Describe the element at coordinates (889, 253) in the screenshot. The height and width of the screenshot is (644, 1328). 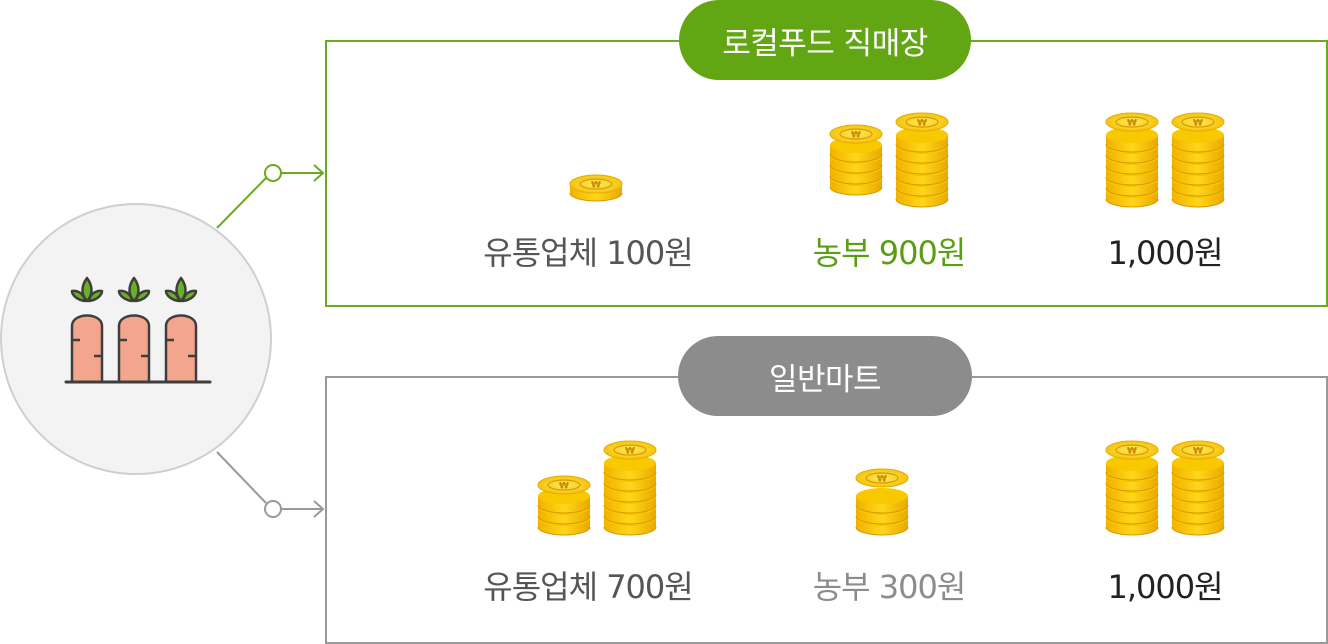
I see `local-farmer-label: 농부 900원` at that location.